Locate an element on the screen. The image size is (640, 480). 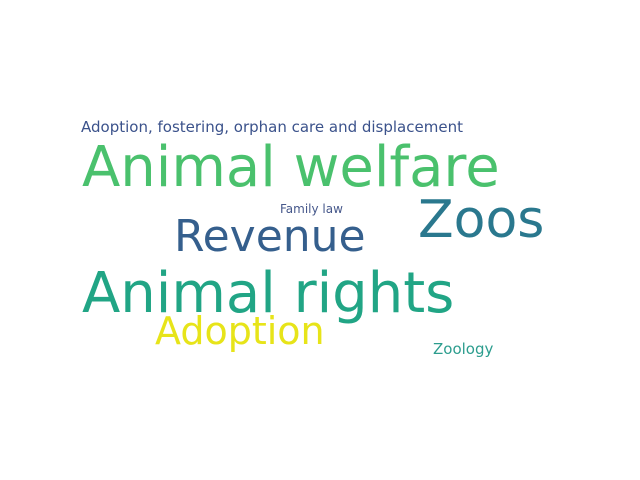
word-animal-rights: Animal rights is located at coordinates (268, 293).